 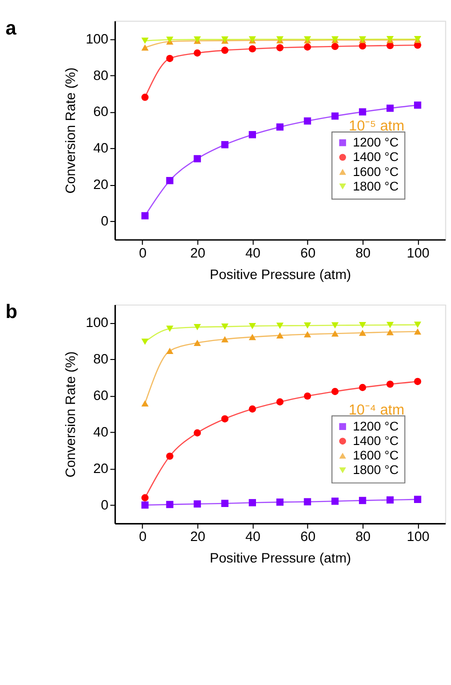 What do you see at coordinates (376, 126) in the screenshot?
I see `annotation: 10⁻⁵ atm` at bounding box center [376, 126].